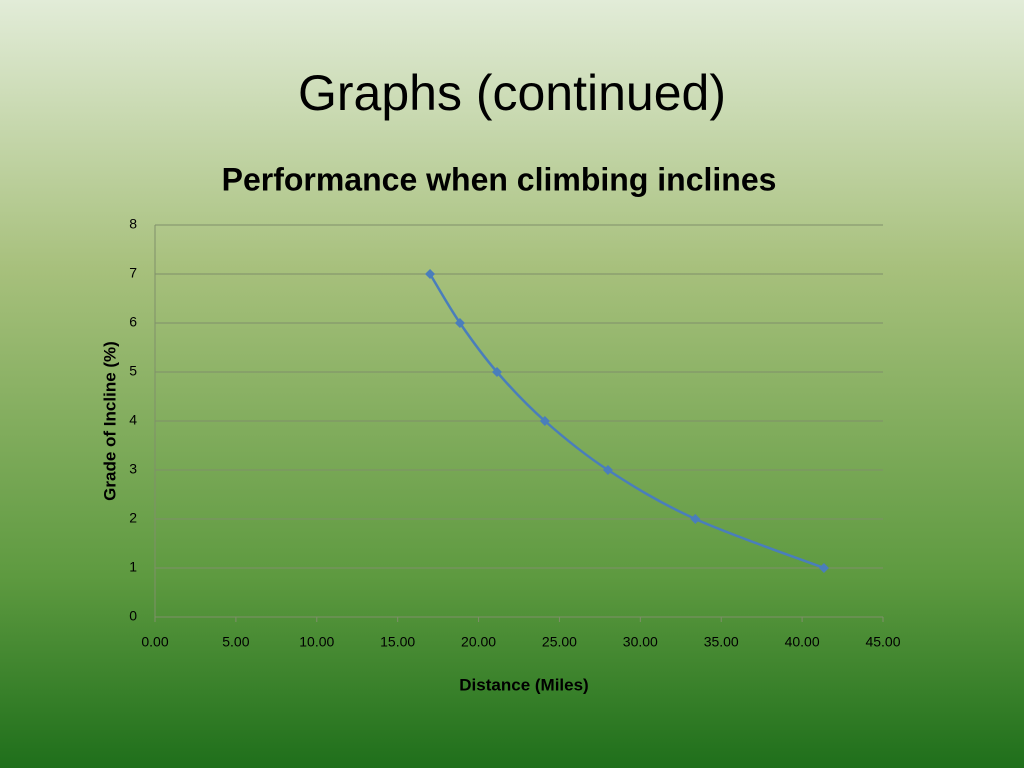 The height and width of the screenshot is (768, 1024). What do you see at coordinates (397, 642) in the screenshot?
I see `x-tick-label: 15.00` at bounding box center [397, 642].